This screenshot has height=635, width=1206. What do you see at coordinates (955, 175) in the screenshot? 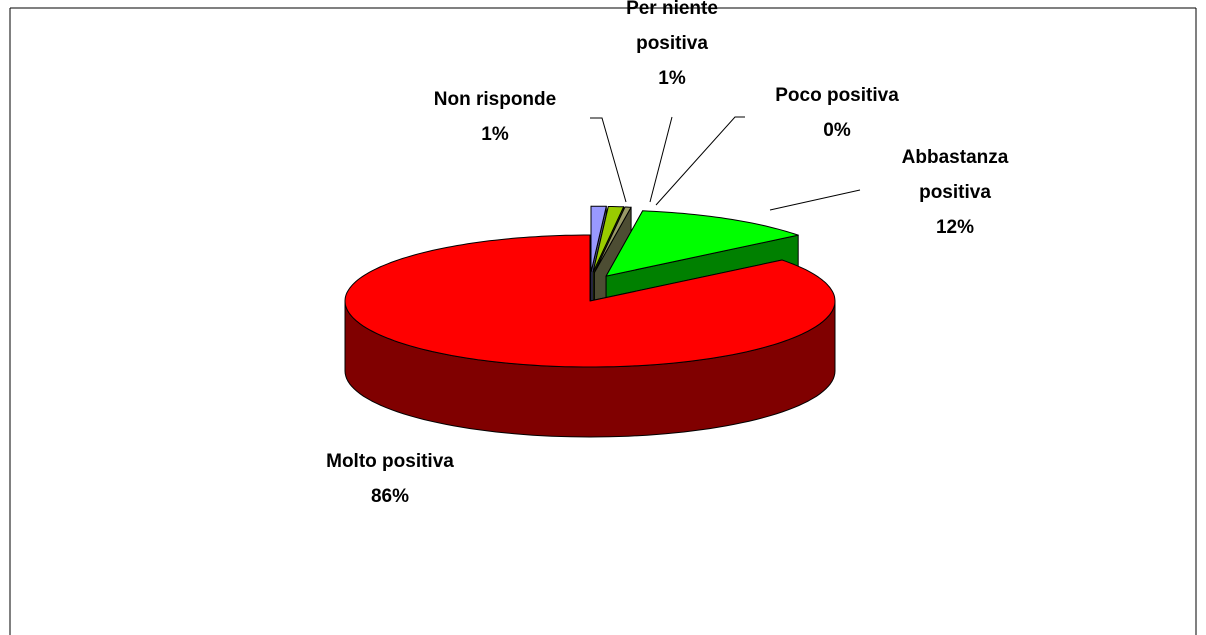
I see `category-label: Abbastanza positiva` at bounding box center [955, 175].